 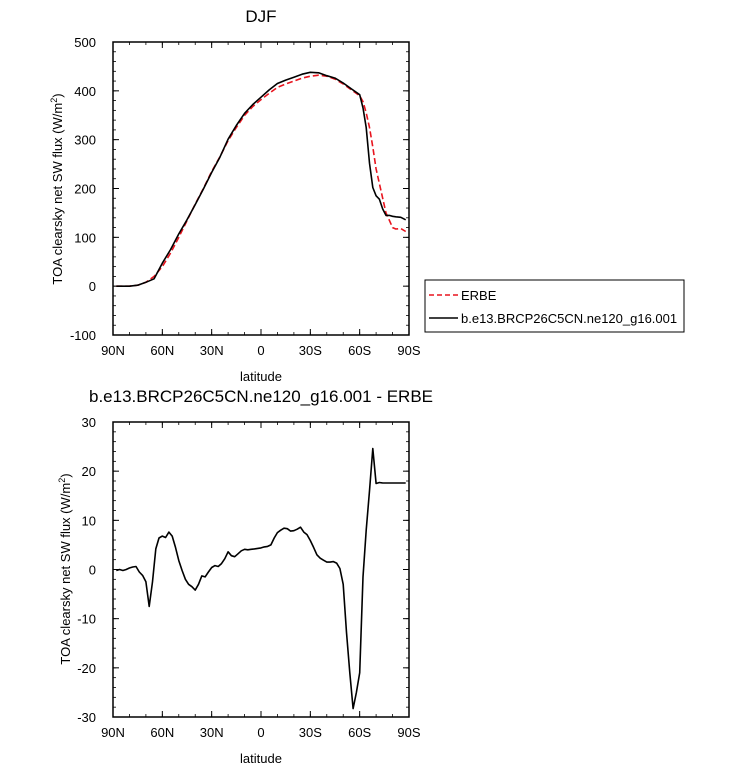 What do you see at coordinates (89, 471) in the screenshot?
I see `y-tick-label: 20` at bounding box center [89, 471].